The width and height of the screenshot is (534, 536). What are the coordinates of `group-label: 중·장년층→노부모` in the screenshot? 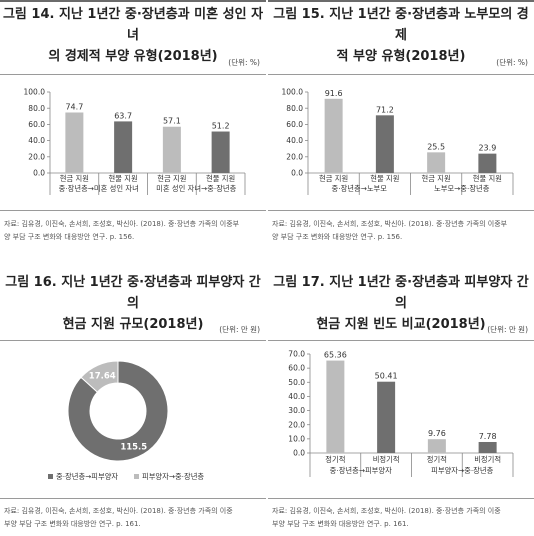 It's located at (360, 188).